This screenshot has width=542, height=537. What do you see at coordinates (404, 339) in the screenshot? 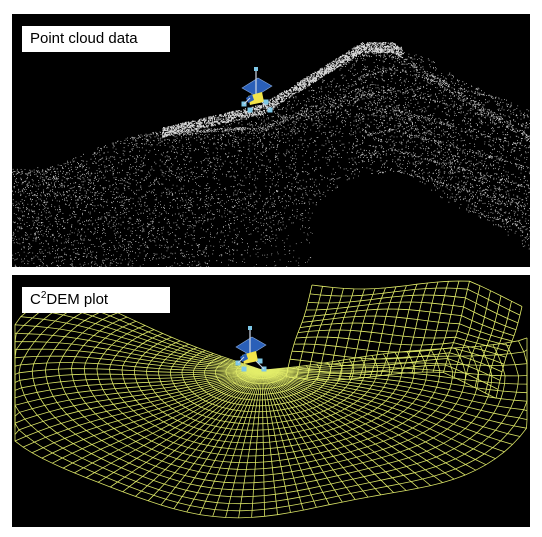
I see `dem-hill-mesh` at bounding box center [404, 339].